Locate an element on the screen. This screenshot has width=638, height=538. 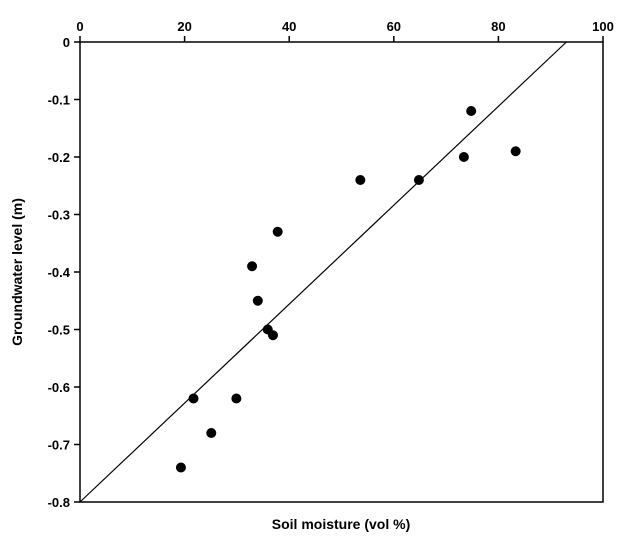
x-tick-label: 100 is located at coordinates (603, 26).